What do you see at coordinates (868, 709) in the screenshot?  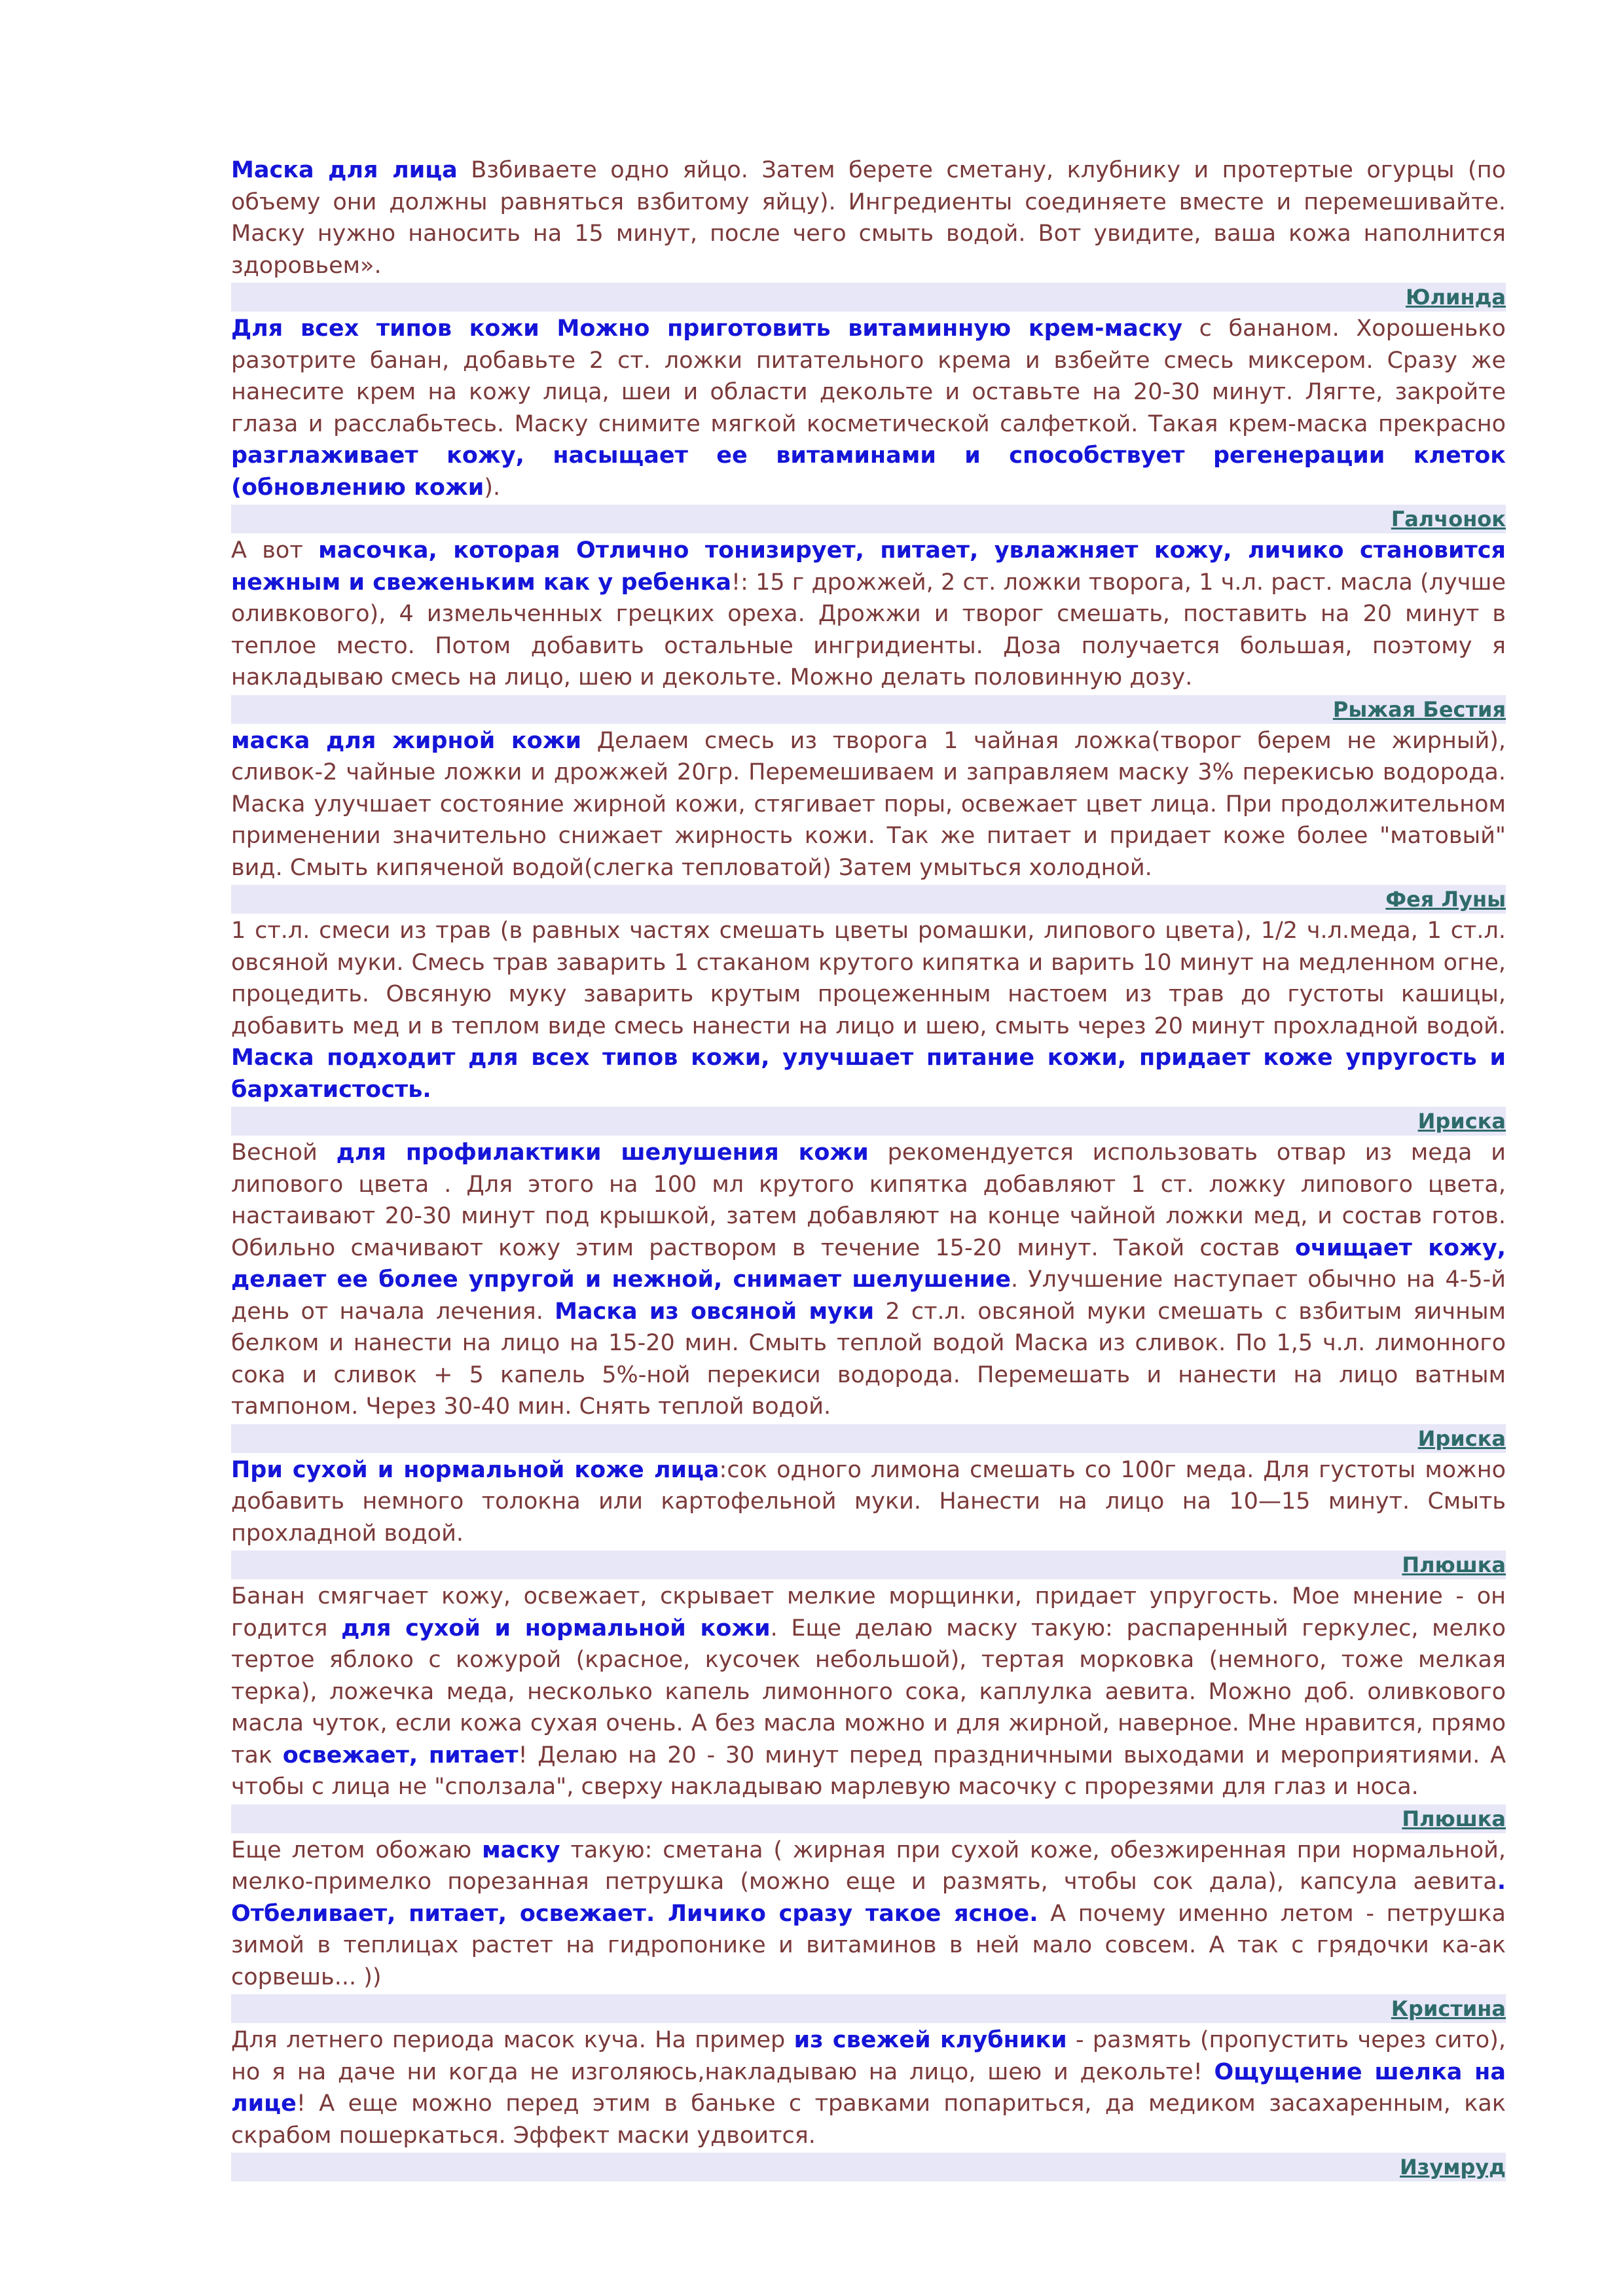 I see `author-bar: Рыжая Бестия` at bounding box center [868, 709].